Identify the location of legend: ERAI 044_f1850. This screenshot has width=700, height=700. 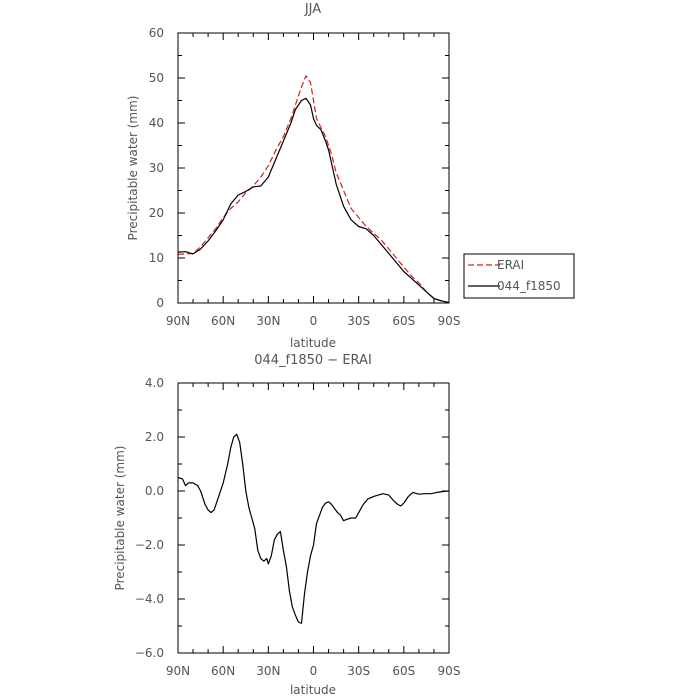
(519, 276).